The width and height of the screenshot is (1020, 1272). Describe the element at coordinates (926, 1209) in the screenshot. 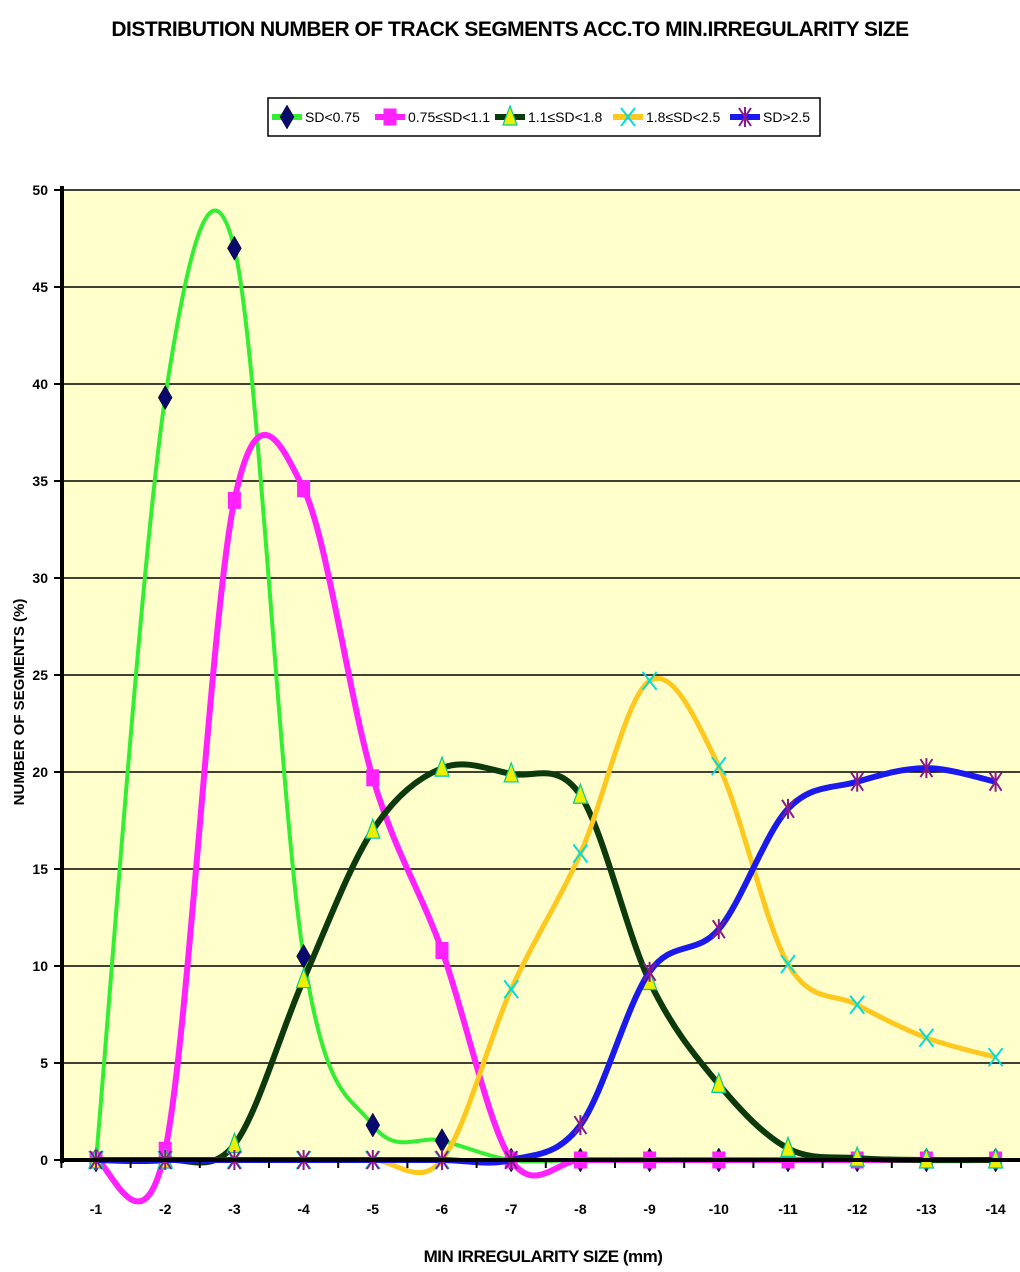

I see `x-tick-label: -13` at that location.